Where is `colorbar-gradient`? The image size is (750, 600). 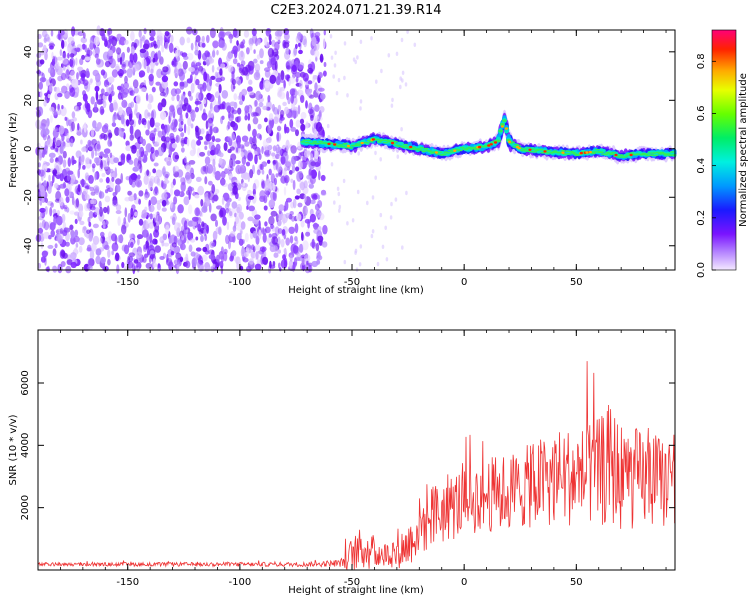 colorbar-gradient is located at coordinates (724, 150).